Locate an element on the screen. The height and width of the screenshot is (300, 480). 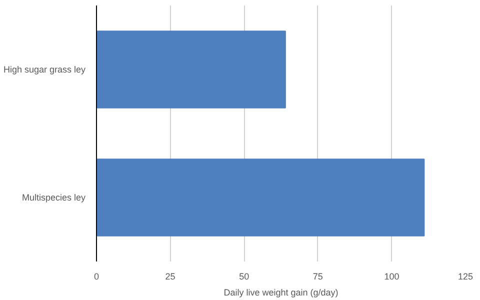
y-tick-label: High sugar grass ley is located at coordinates (44, 69).